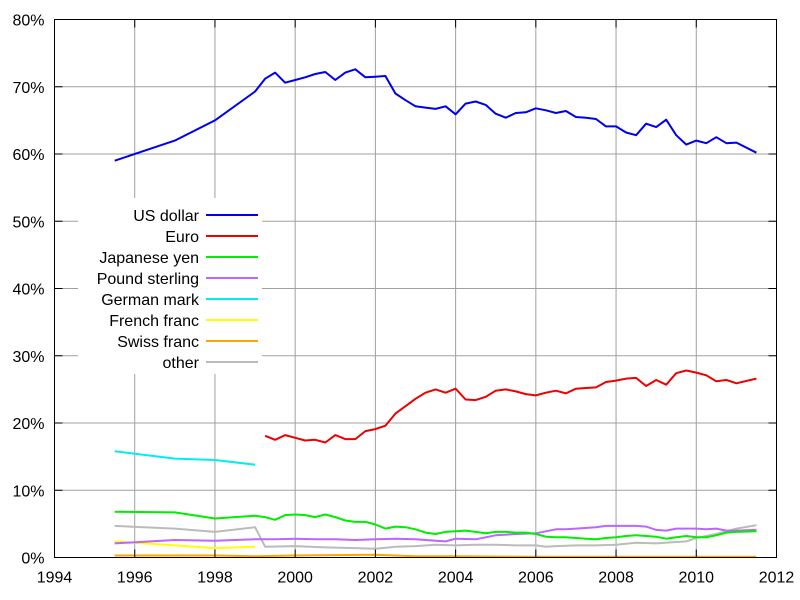  I want to click on series-line-japanese-yen, so click(435, 525).